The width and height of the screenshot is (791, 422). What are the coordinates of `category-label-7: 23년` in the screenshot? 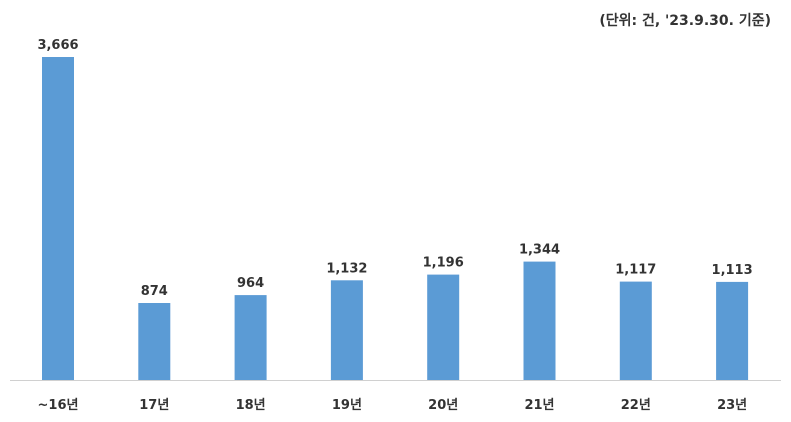 It's located at (732, 405).